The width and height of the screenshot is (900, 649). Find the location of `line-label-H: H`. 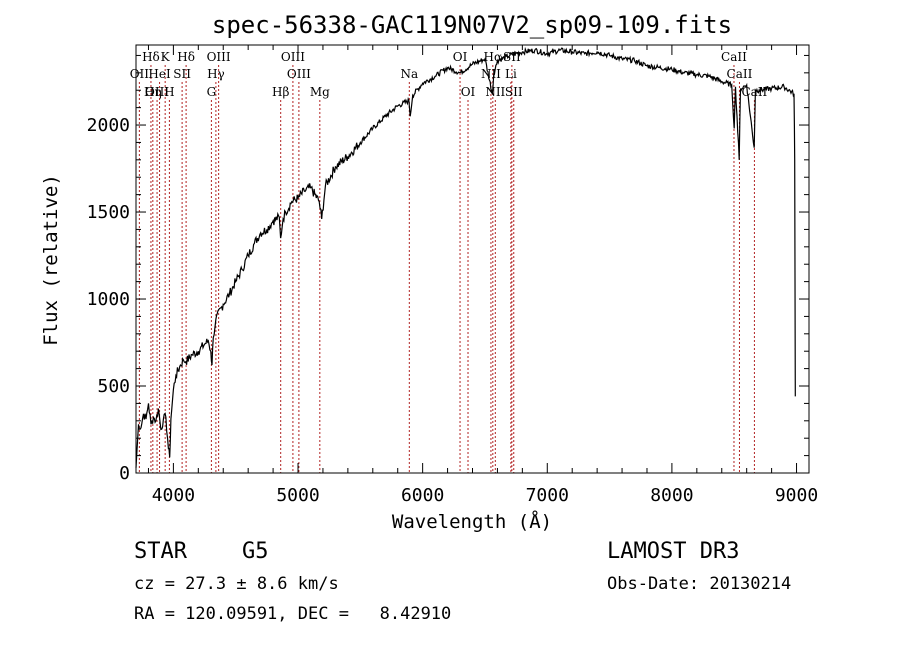

line-label-H: H is located at coordinates (169, 92).